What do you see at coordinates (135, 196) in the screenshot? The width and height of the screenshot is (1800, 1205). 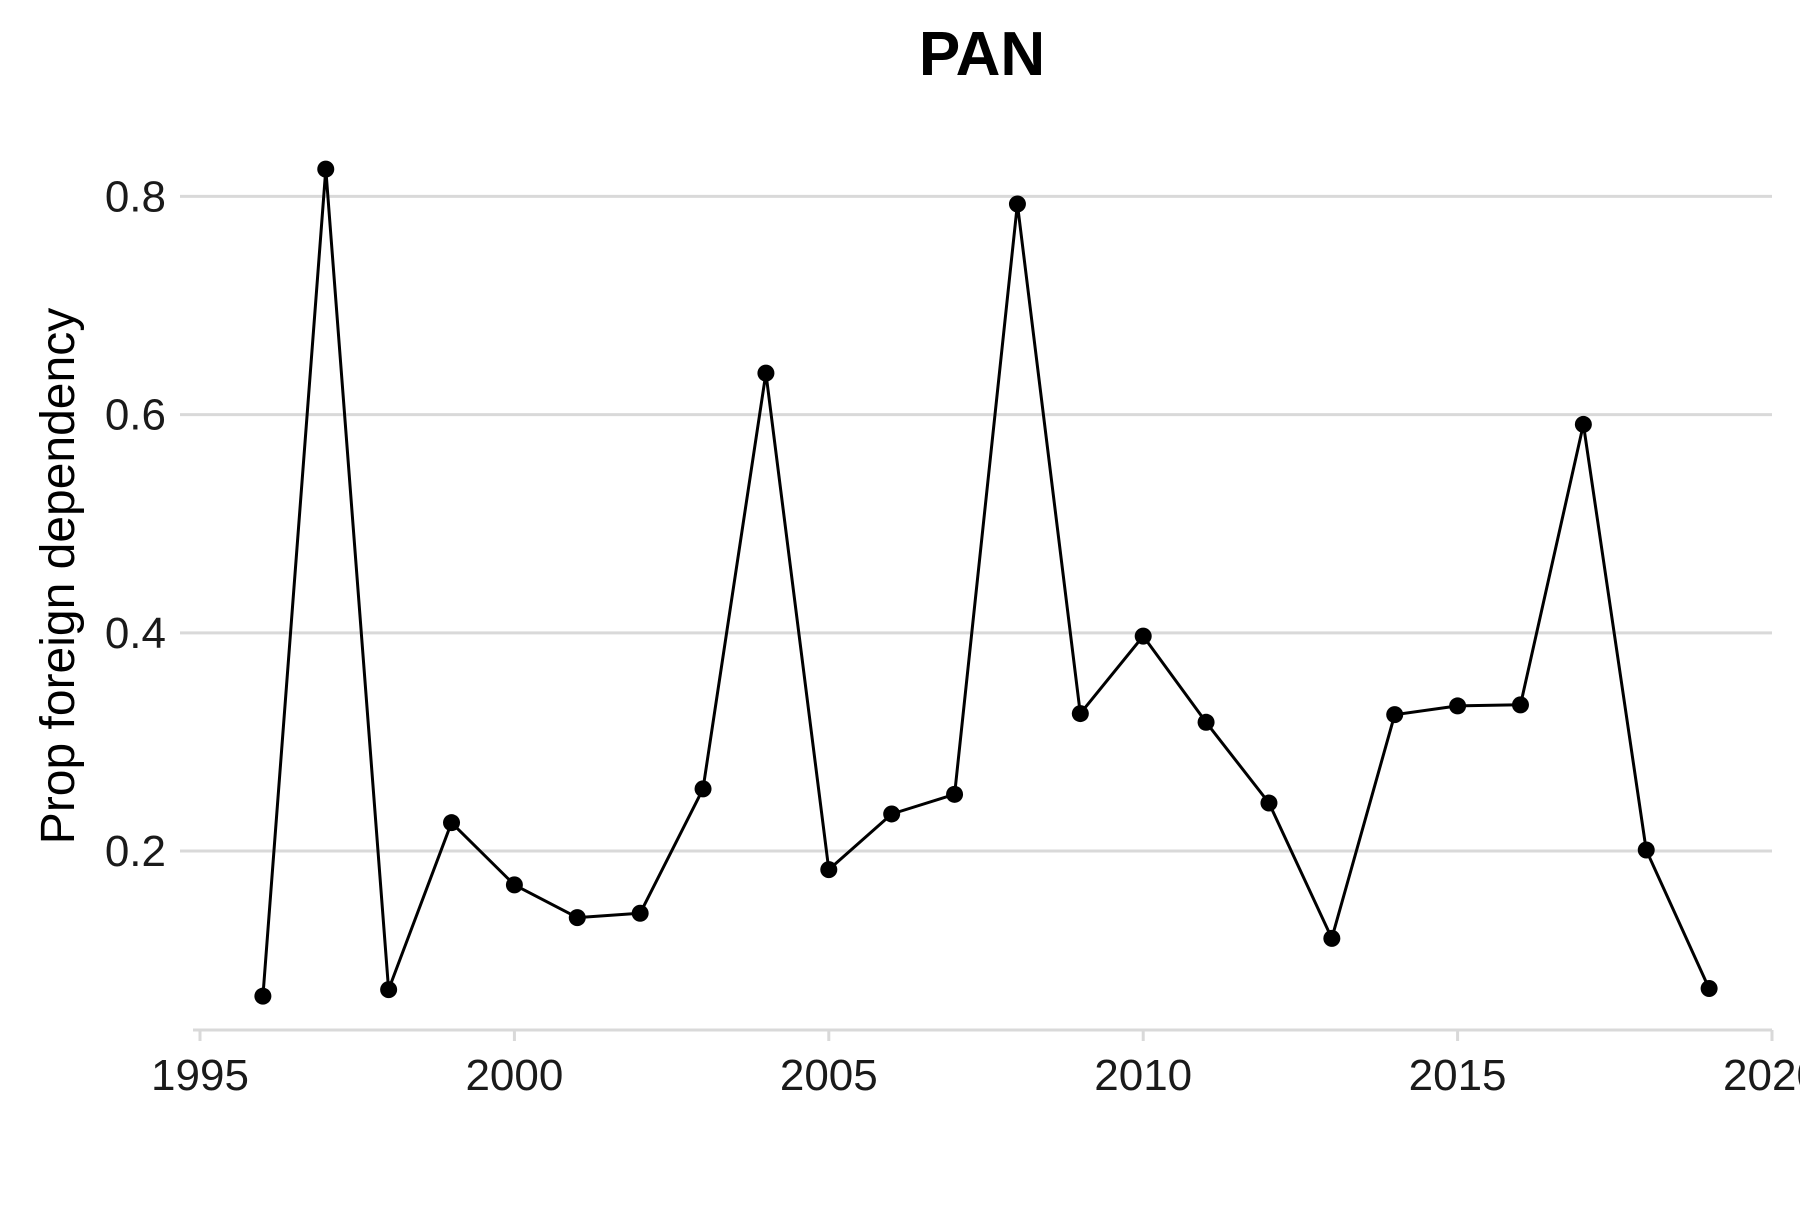 I see `y-tick-label: 0.8` at bounding box center [135, 196].